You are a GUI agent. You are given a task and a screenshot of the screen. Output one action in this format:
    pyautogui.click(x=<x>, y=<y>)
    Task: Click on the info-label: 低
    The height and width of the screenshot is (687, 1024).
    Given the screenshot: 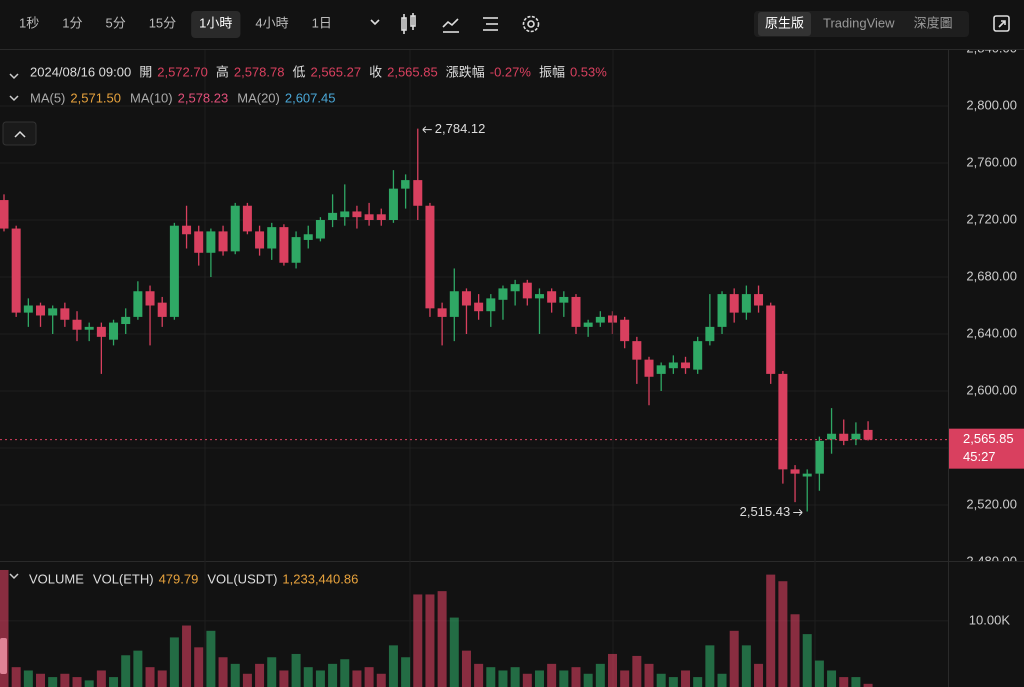 What is the action you would take?
    pyautogui.click(x=298, y=71)
    